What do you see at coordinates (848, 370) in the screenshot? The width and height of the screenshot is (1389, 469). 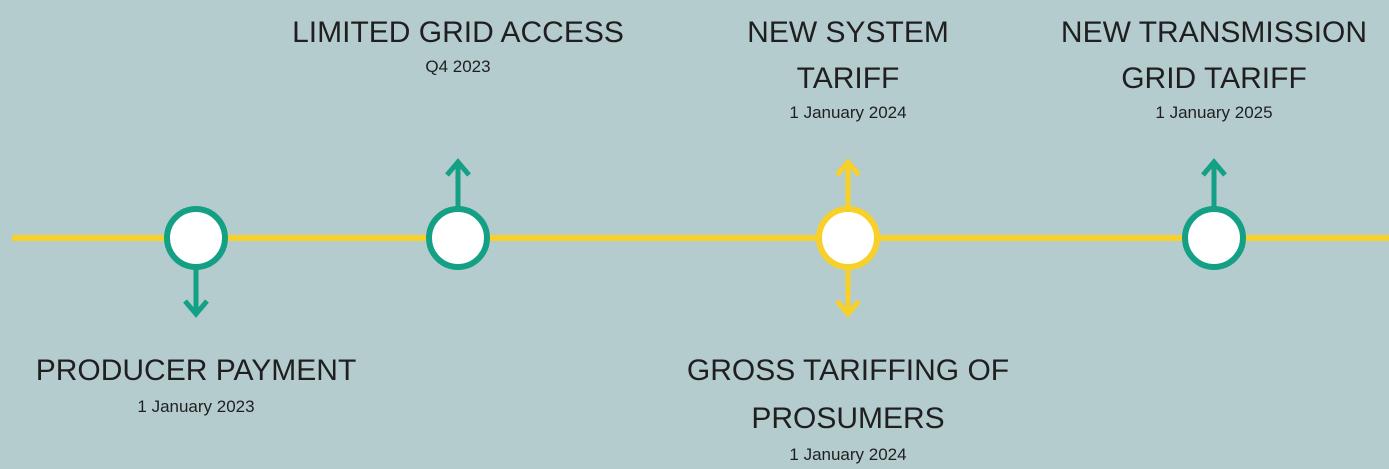 I see `event-title: GROSS TARIFFING OF` at bounding box center [848, 370].